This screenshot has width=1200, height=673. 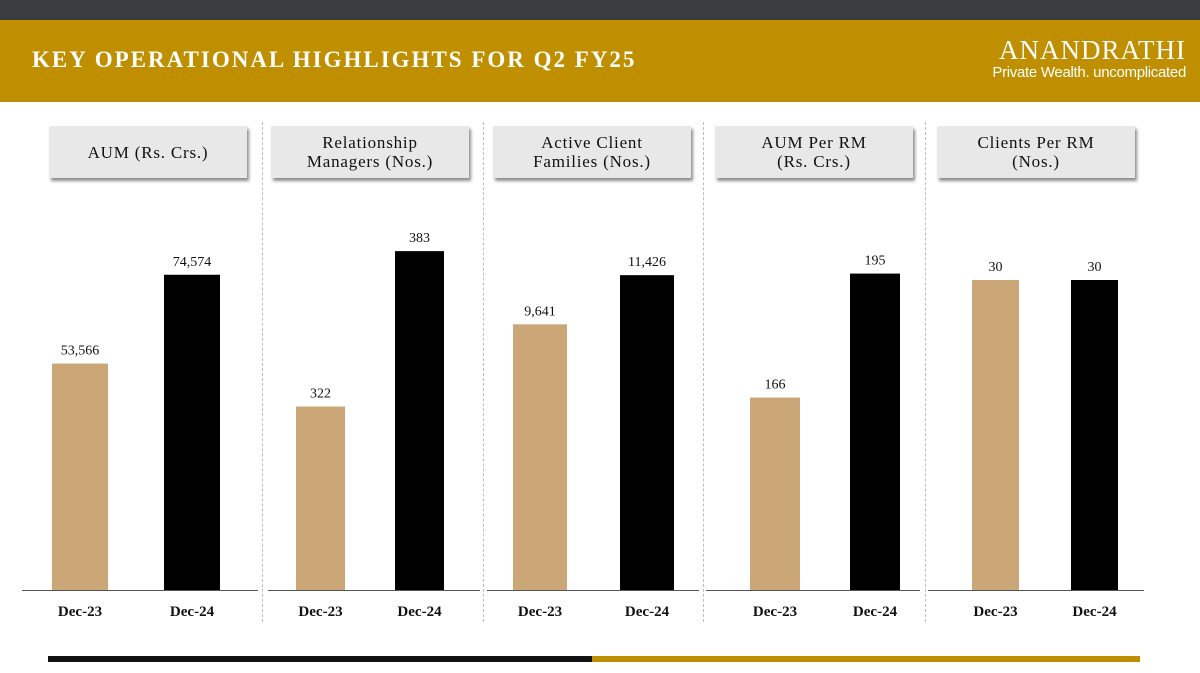 I want to click on bar-chart: 53,566 Dec-23 74,574 Dec-24, so click(x=140, y=437).